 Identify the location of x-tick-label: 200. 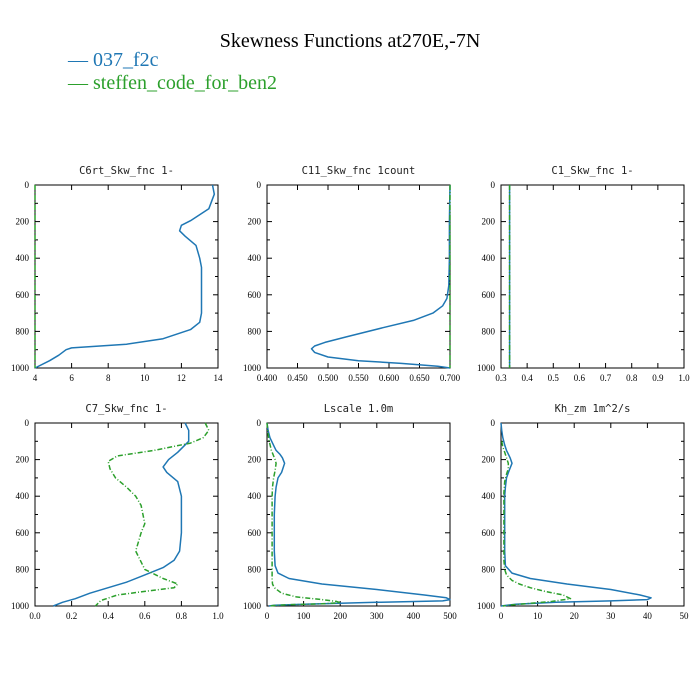
(340, 616).